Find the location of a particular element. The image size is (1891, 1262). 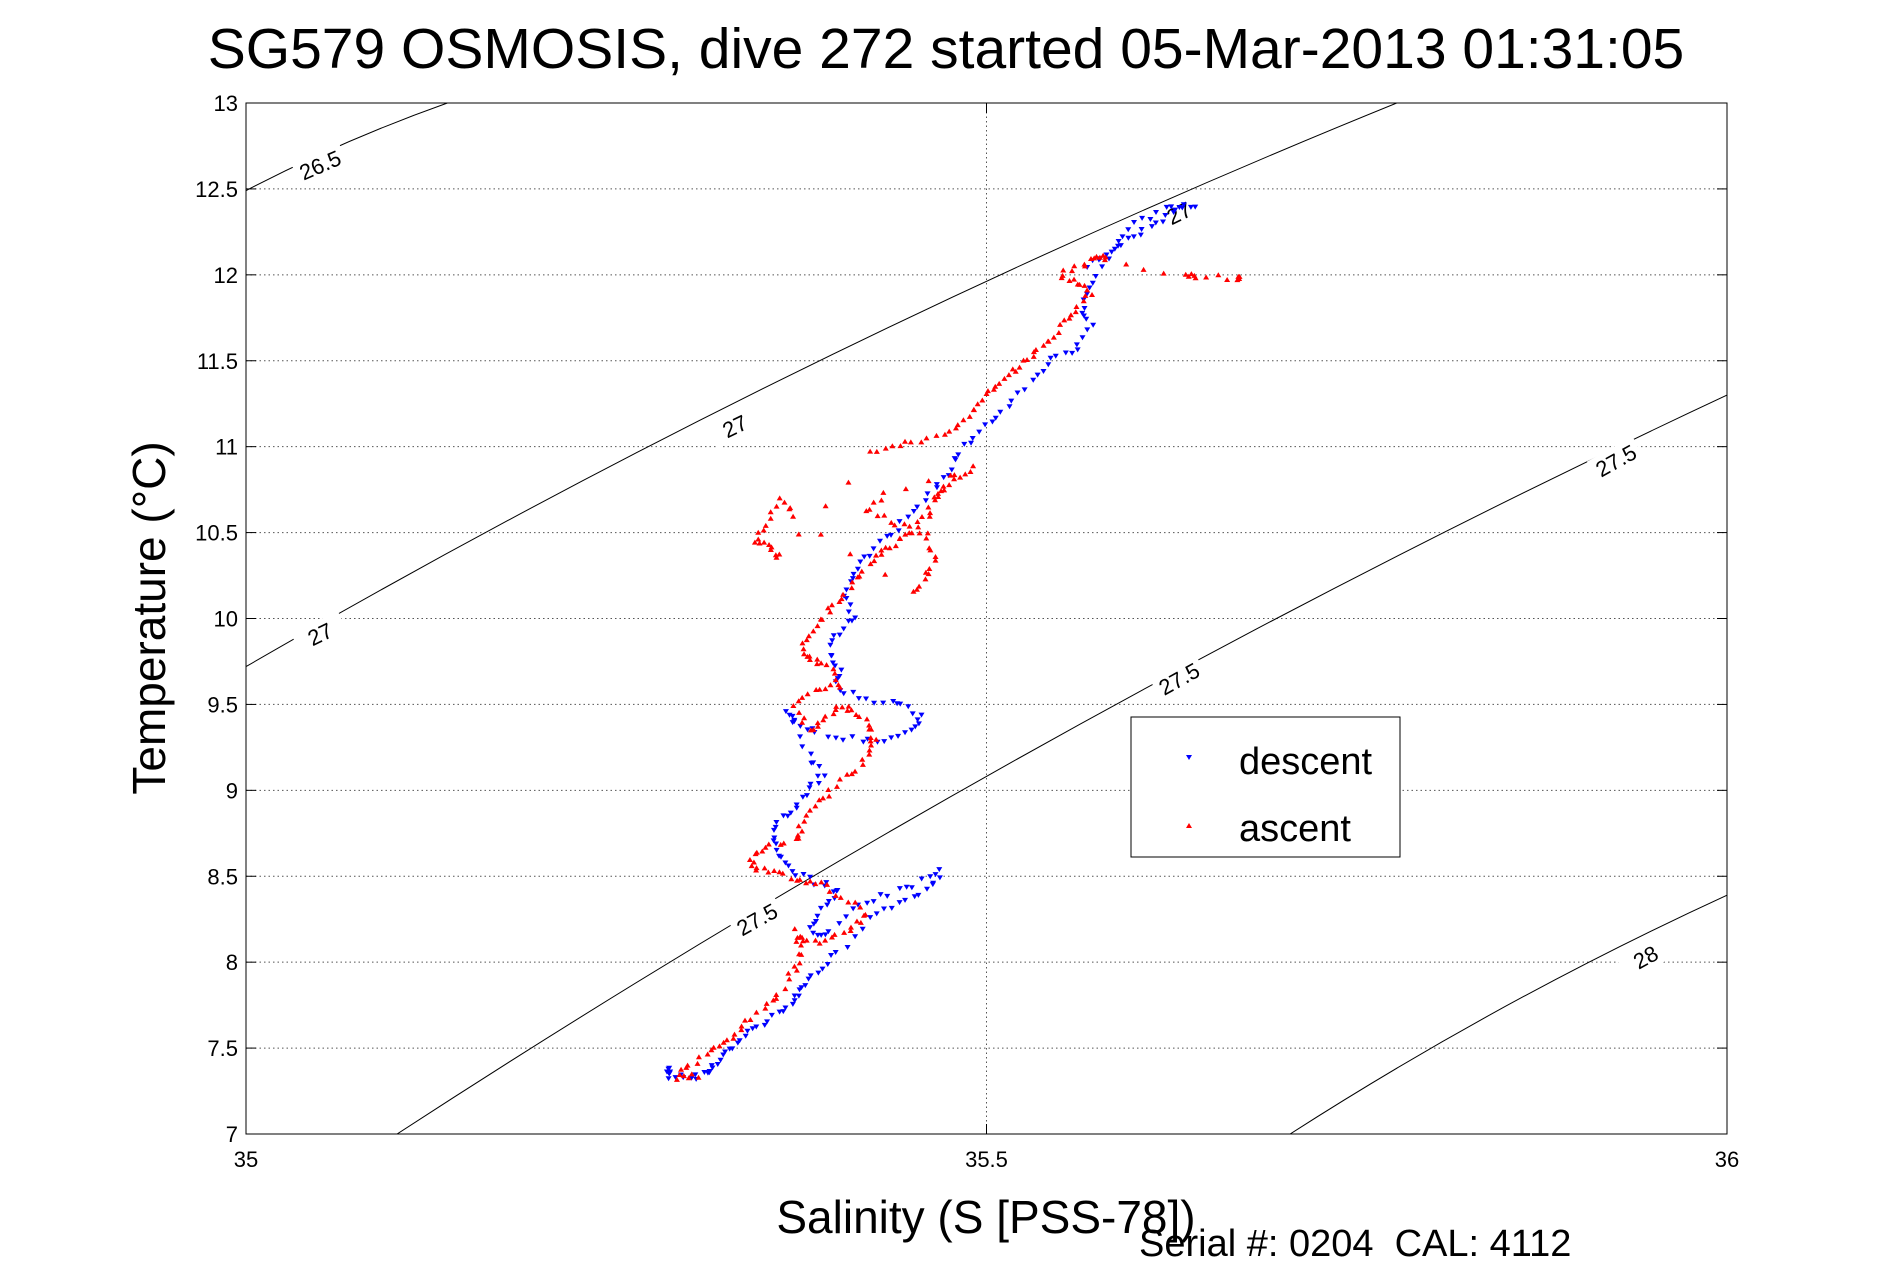

y-tick-label: 12 is located at coordinates (226, 275).